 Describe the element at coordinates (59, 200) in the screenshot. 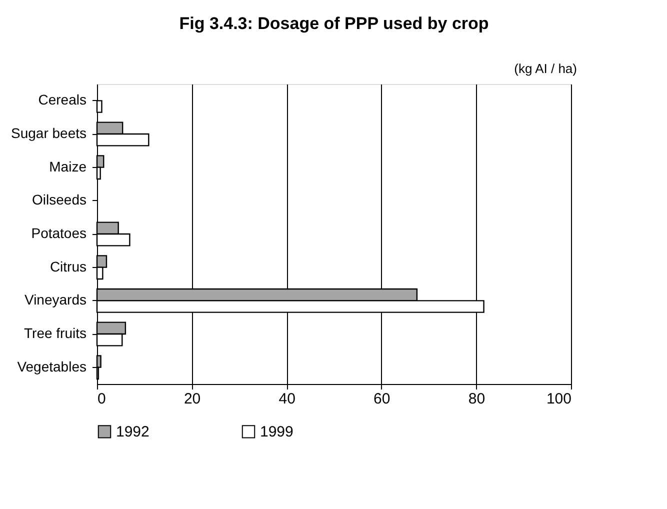

I see `y-tick-label: Oilseeds` at that location.